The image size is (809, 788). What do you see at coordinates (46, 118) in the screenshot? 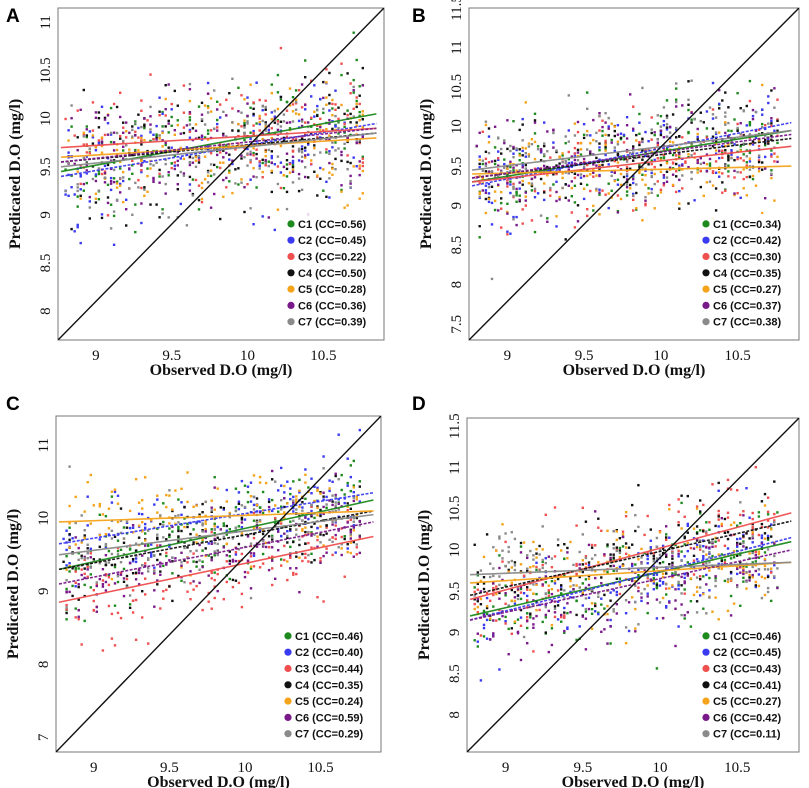
I see `y-tick-label: 10` at bounding box center [46, 118].